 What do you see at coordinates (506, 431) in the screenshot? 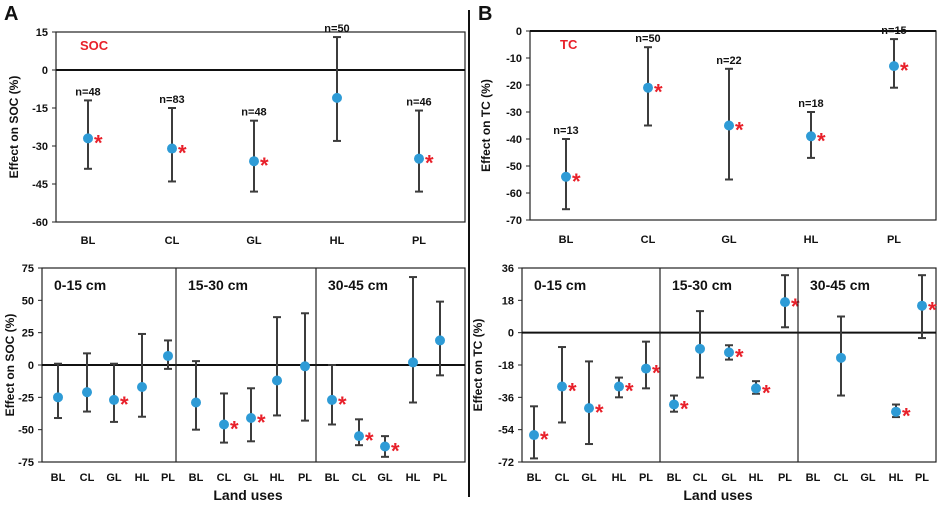
I see `b-bottom-y-tick-label: -54` at bounding box center [506, 431].